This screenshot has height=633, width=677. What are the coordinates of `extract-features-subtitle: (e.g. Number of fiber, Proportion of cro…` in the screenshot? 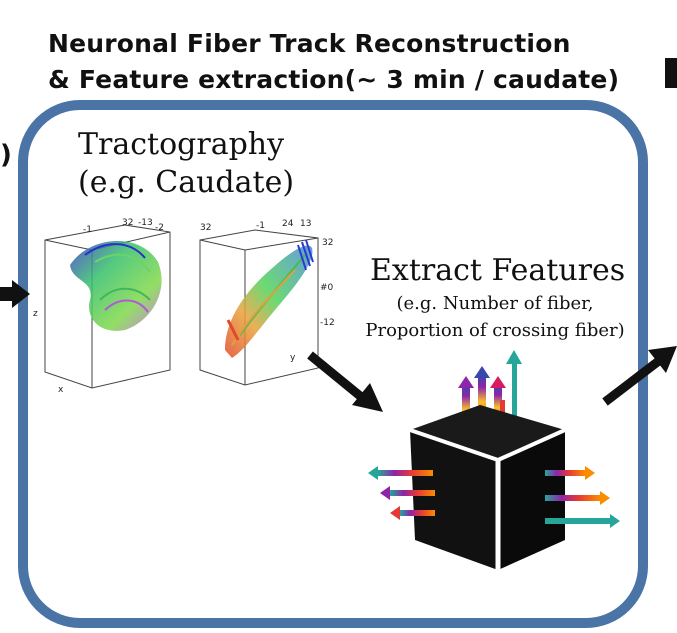 It's located at (495, 317).